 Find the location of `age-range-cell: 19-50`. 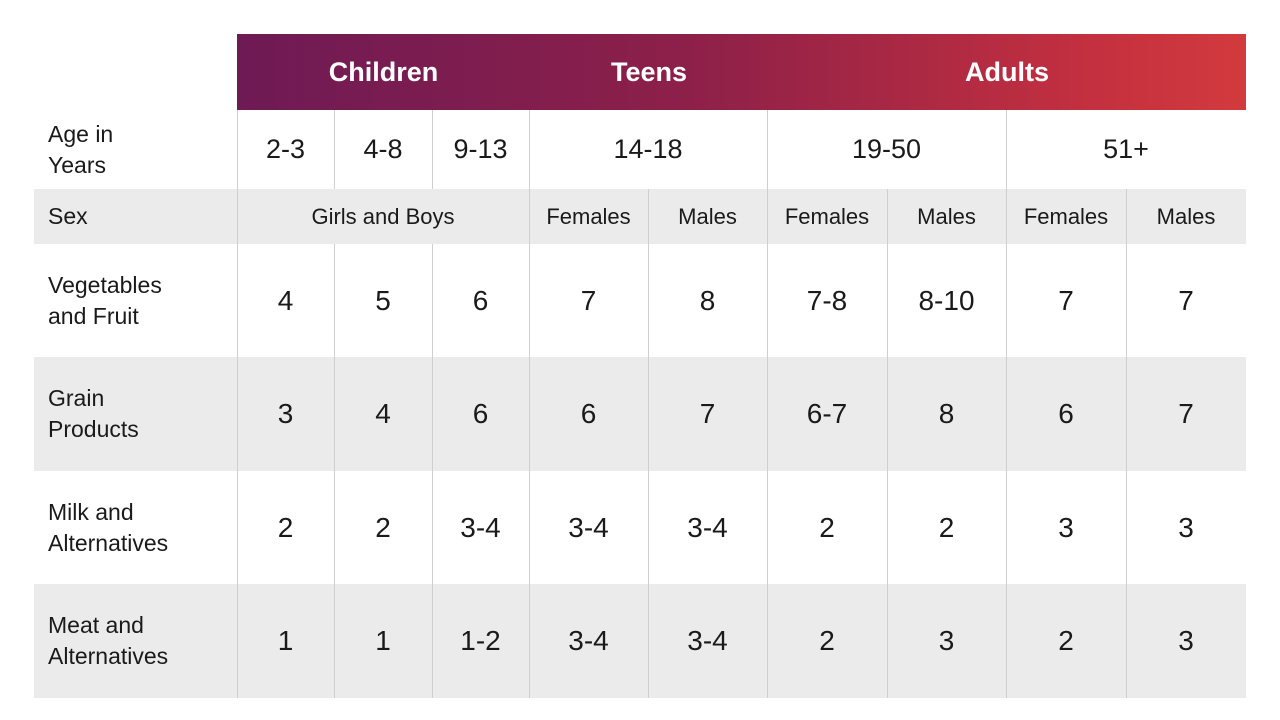

age-range-cell: 19-50 is located at coordinates (886, 149).